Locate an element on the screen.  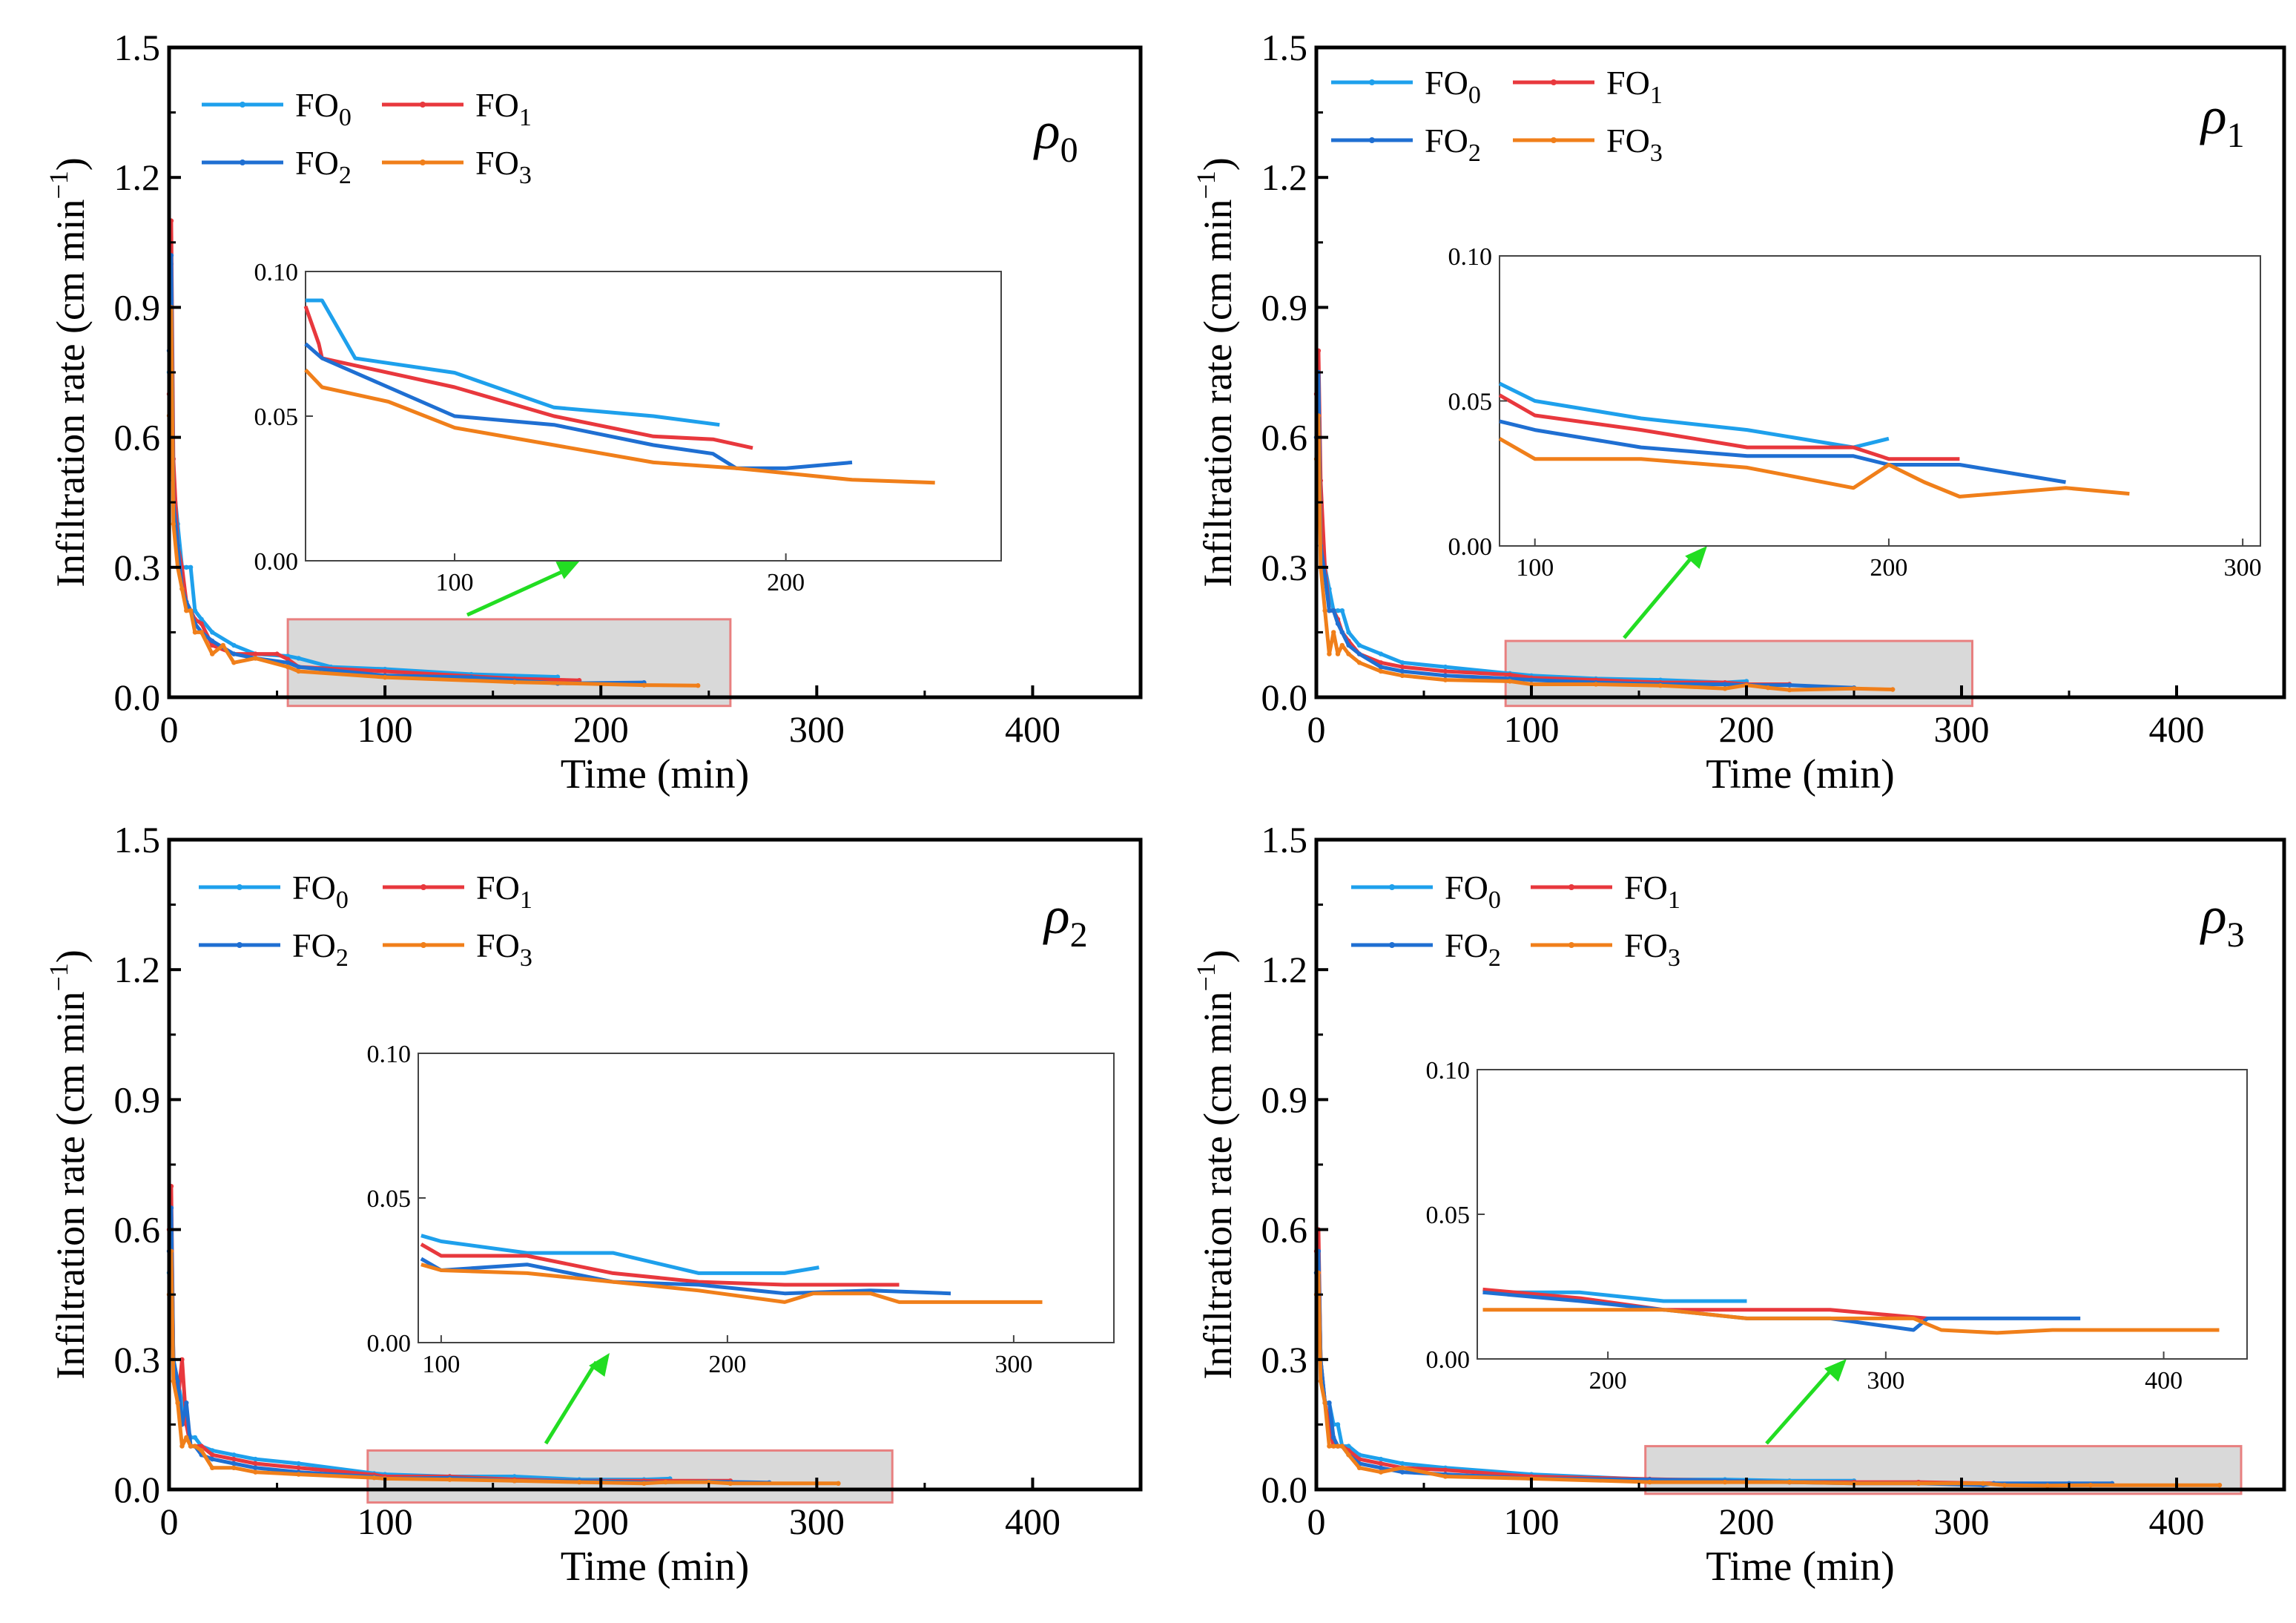
panel-label: ρ1 is located at coordinates (2222, 120).